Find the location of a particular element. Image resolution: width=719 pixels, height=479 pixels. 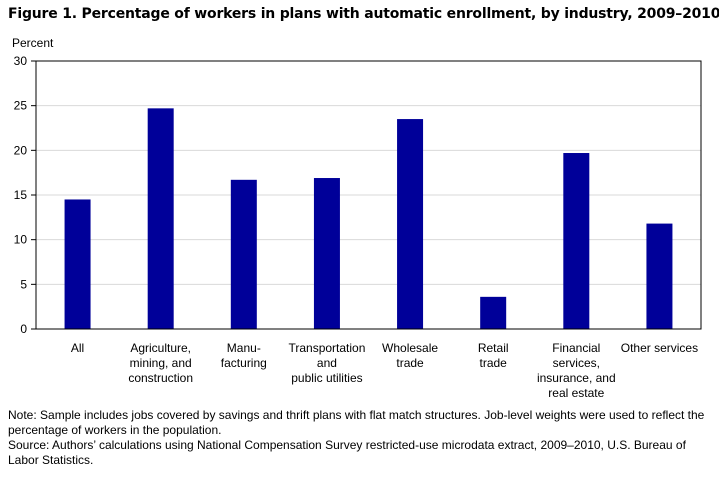

x-category-label: and is located at coordinates (327, 363).